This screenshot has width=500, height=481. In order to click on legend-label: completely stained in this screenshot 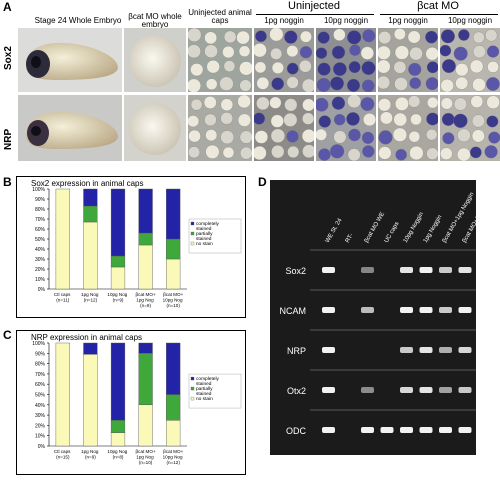, I will do `click(208, 226)`.